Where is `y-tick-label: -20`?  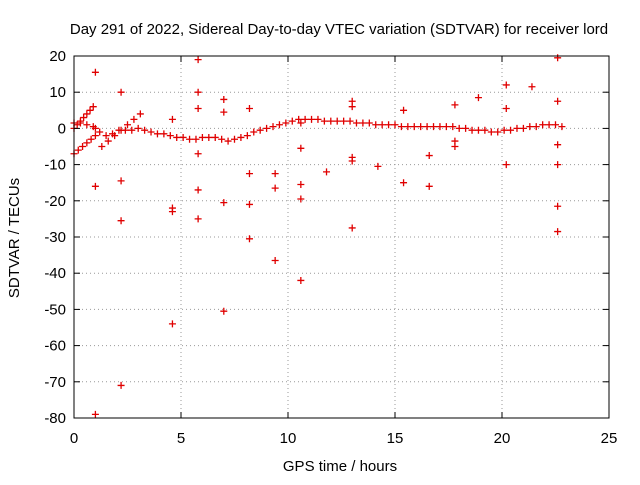 y-tick-label: -20 is located at coordinates (55, 201).